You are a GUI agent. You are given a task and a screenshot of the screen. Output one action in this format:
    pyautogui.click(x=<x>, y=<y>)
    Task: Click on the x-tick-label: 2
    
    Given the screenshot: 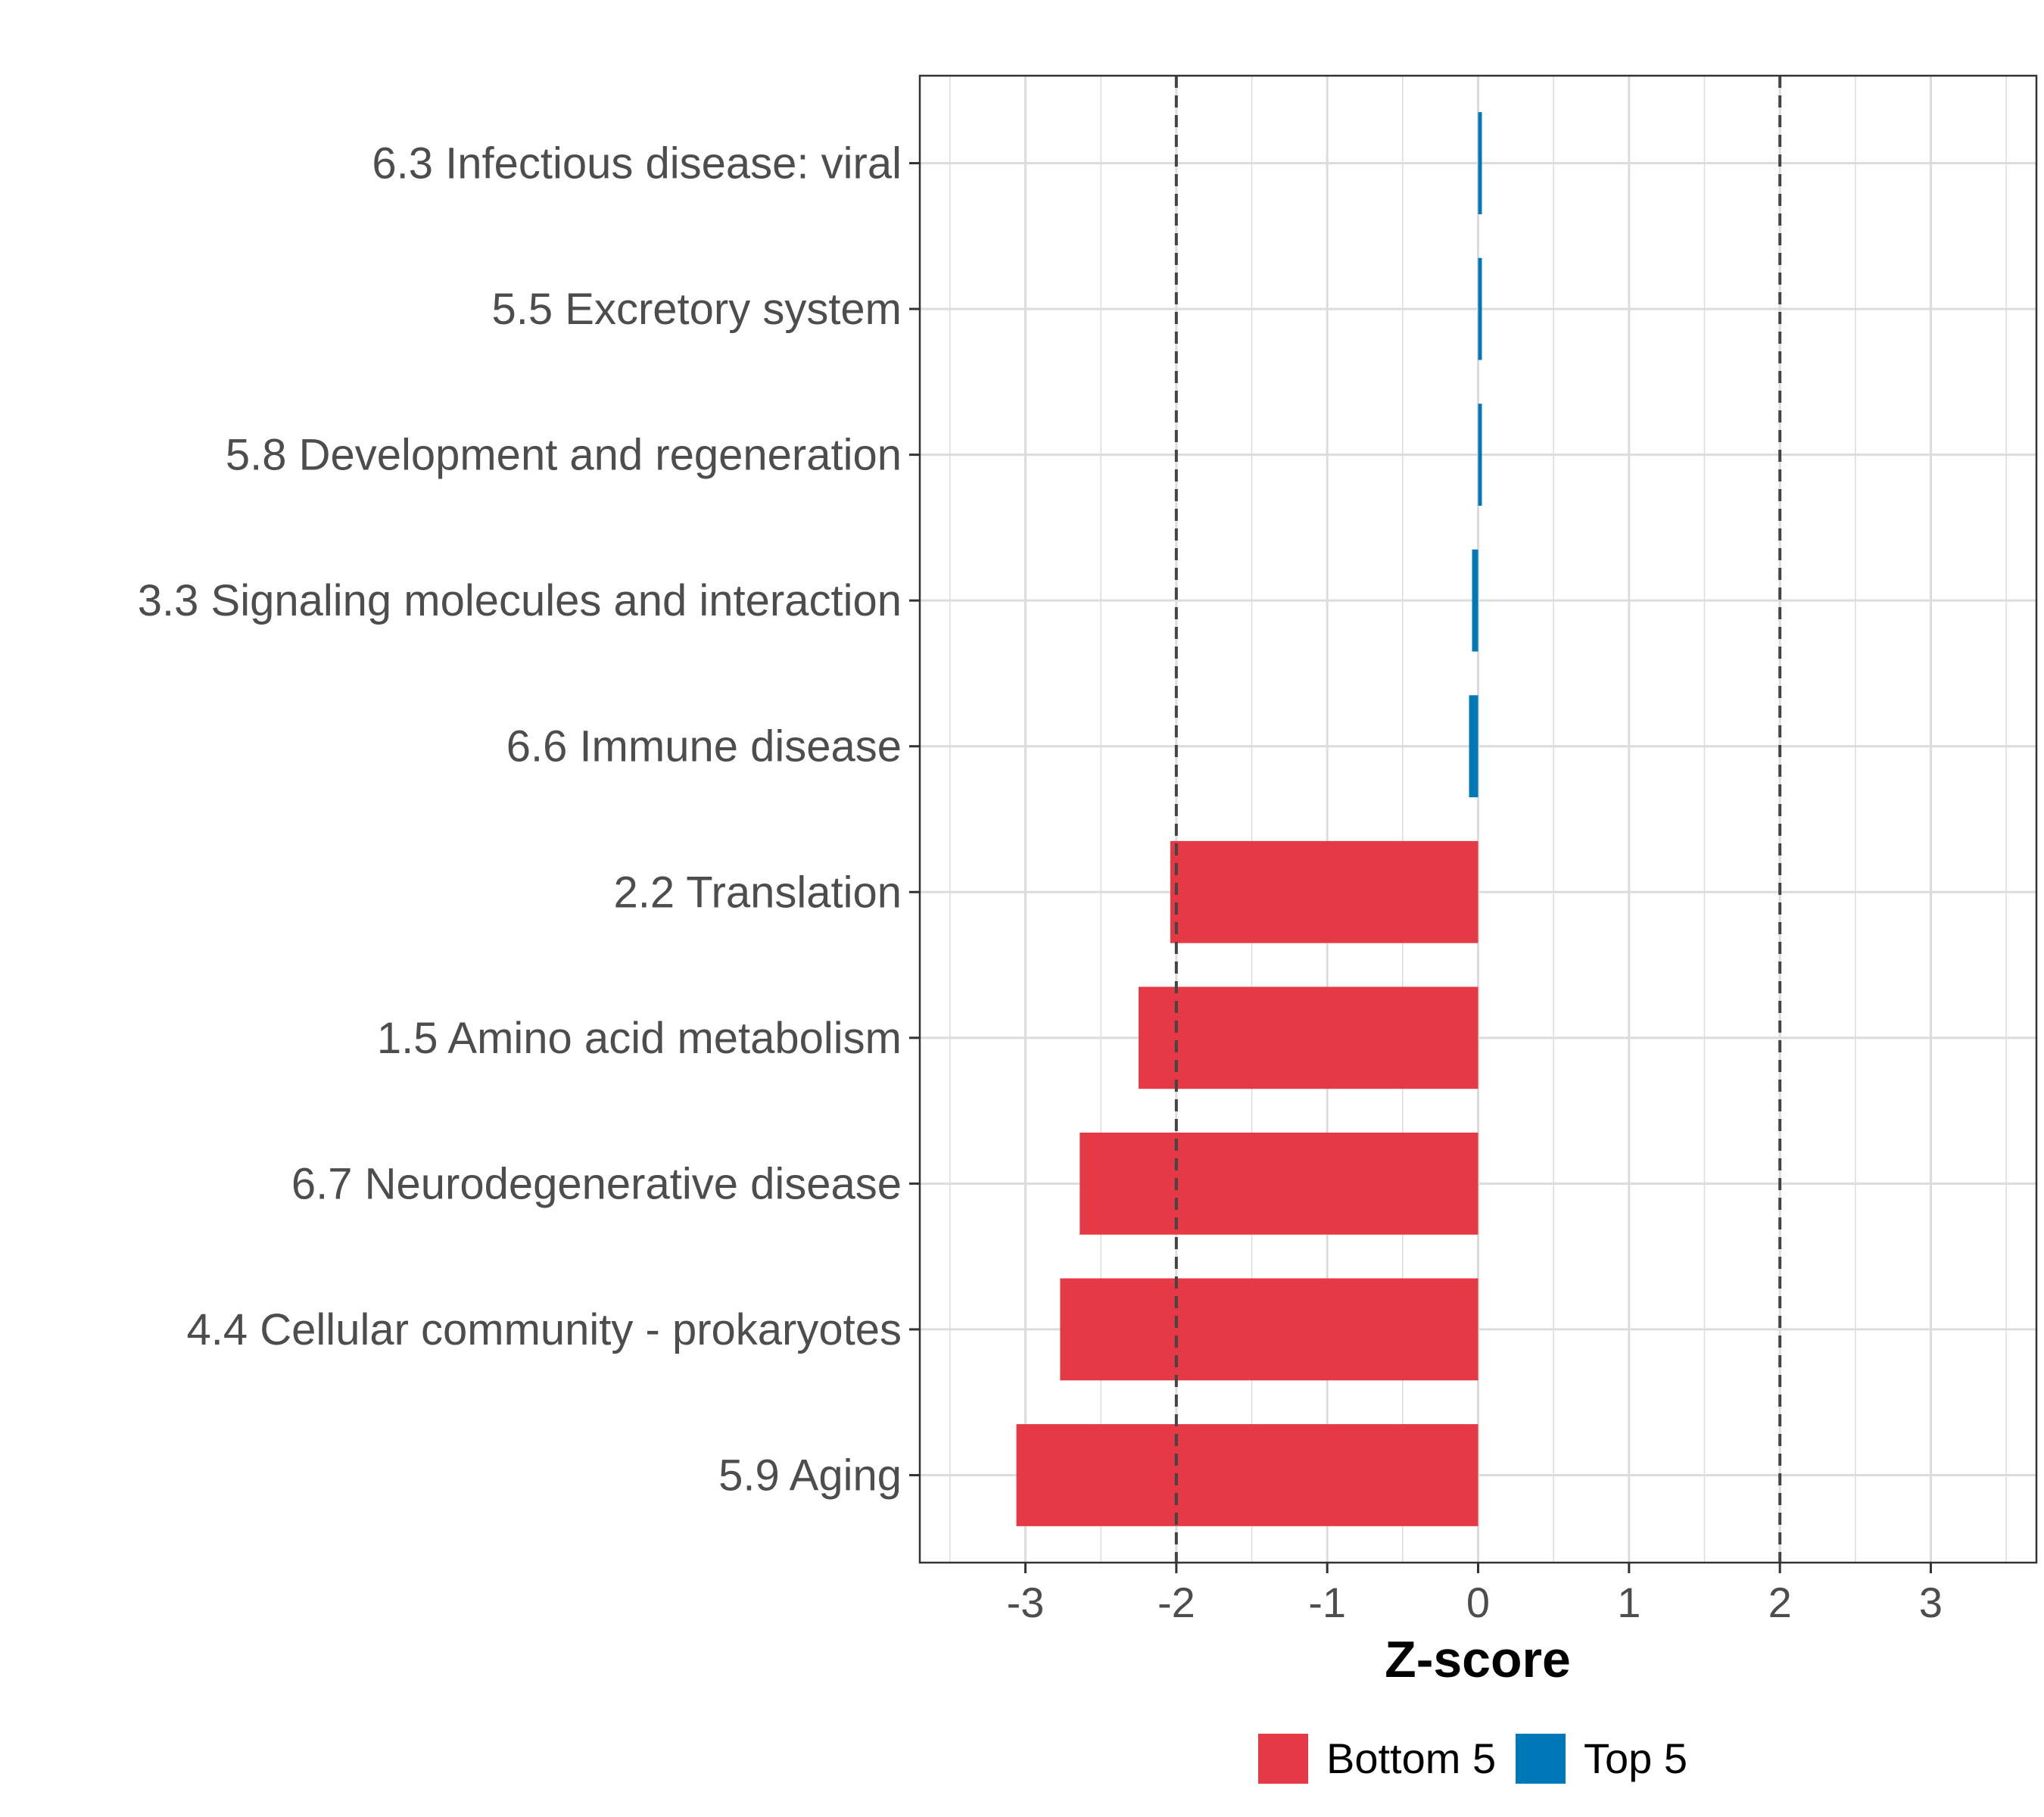 What is the action you would take?
    pyautogui.click(x=1780, y=1602)
    